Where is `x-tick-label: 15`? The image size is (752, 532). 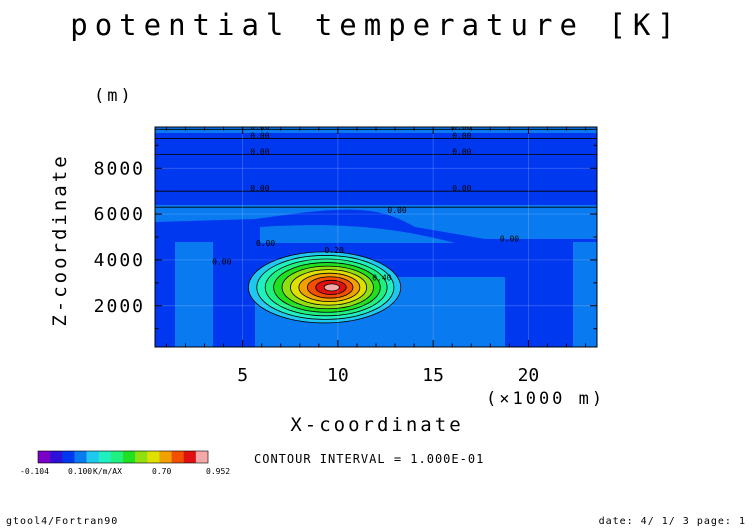
x-tick-label: 15 is located at coordinates (433, 375).